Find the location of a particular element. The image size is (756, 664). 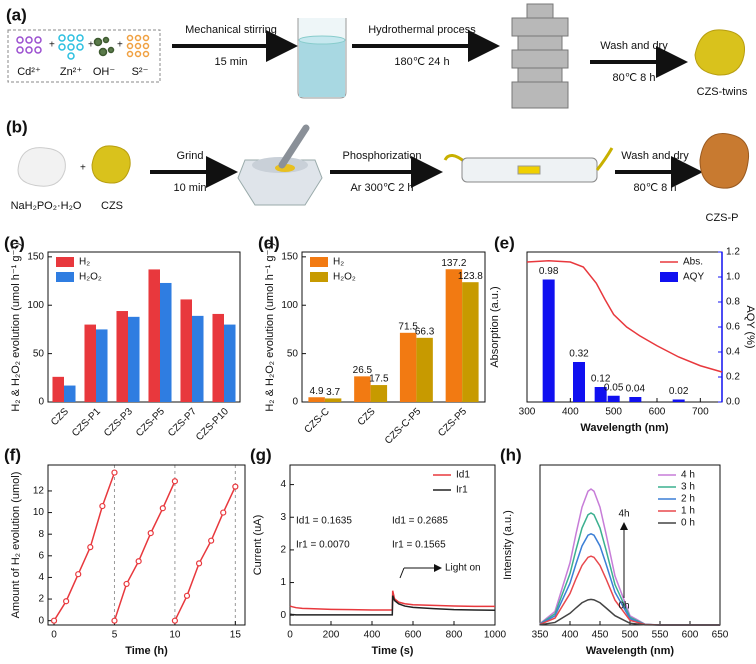

y-tick-label: 50 is located at coordinates (293, 353).